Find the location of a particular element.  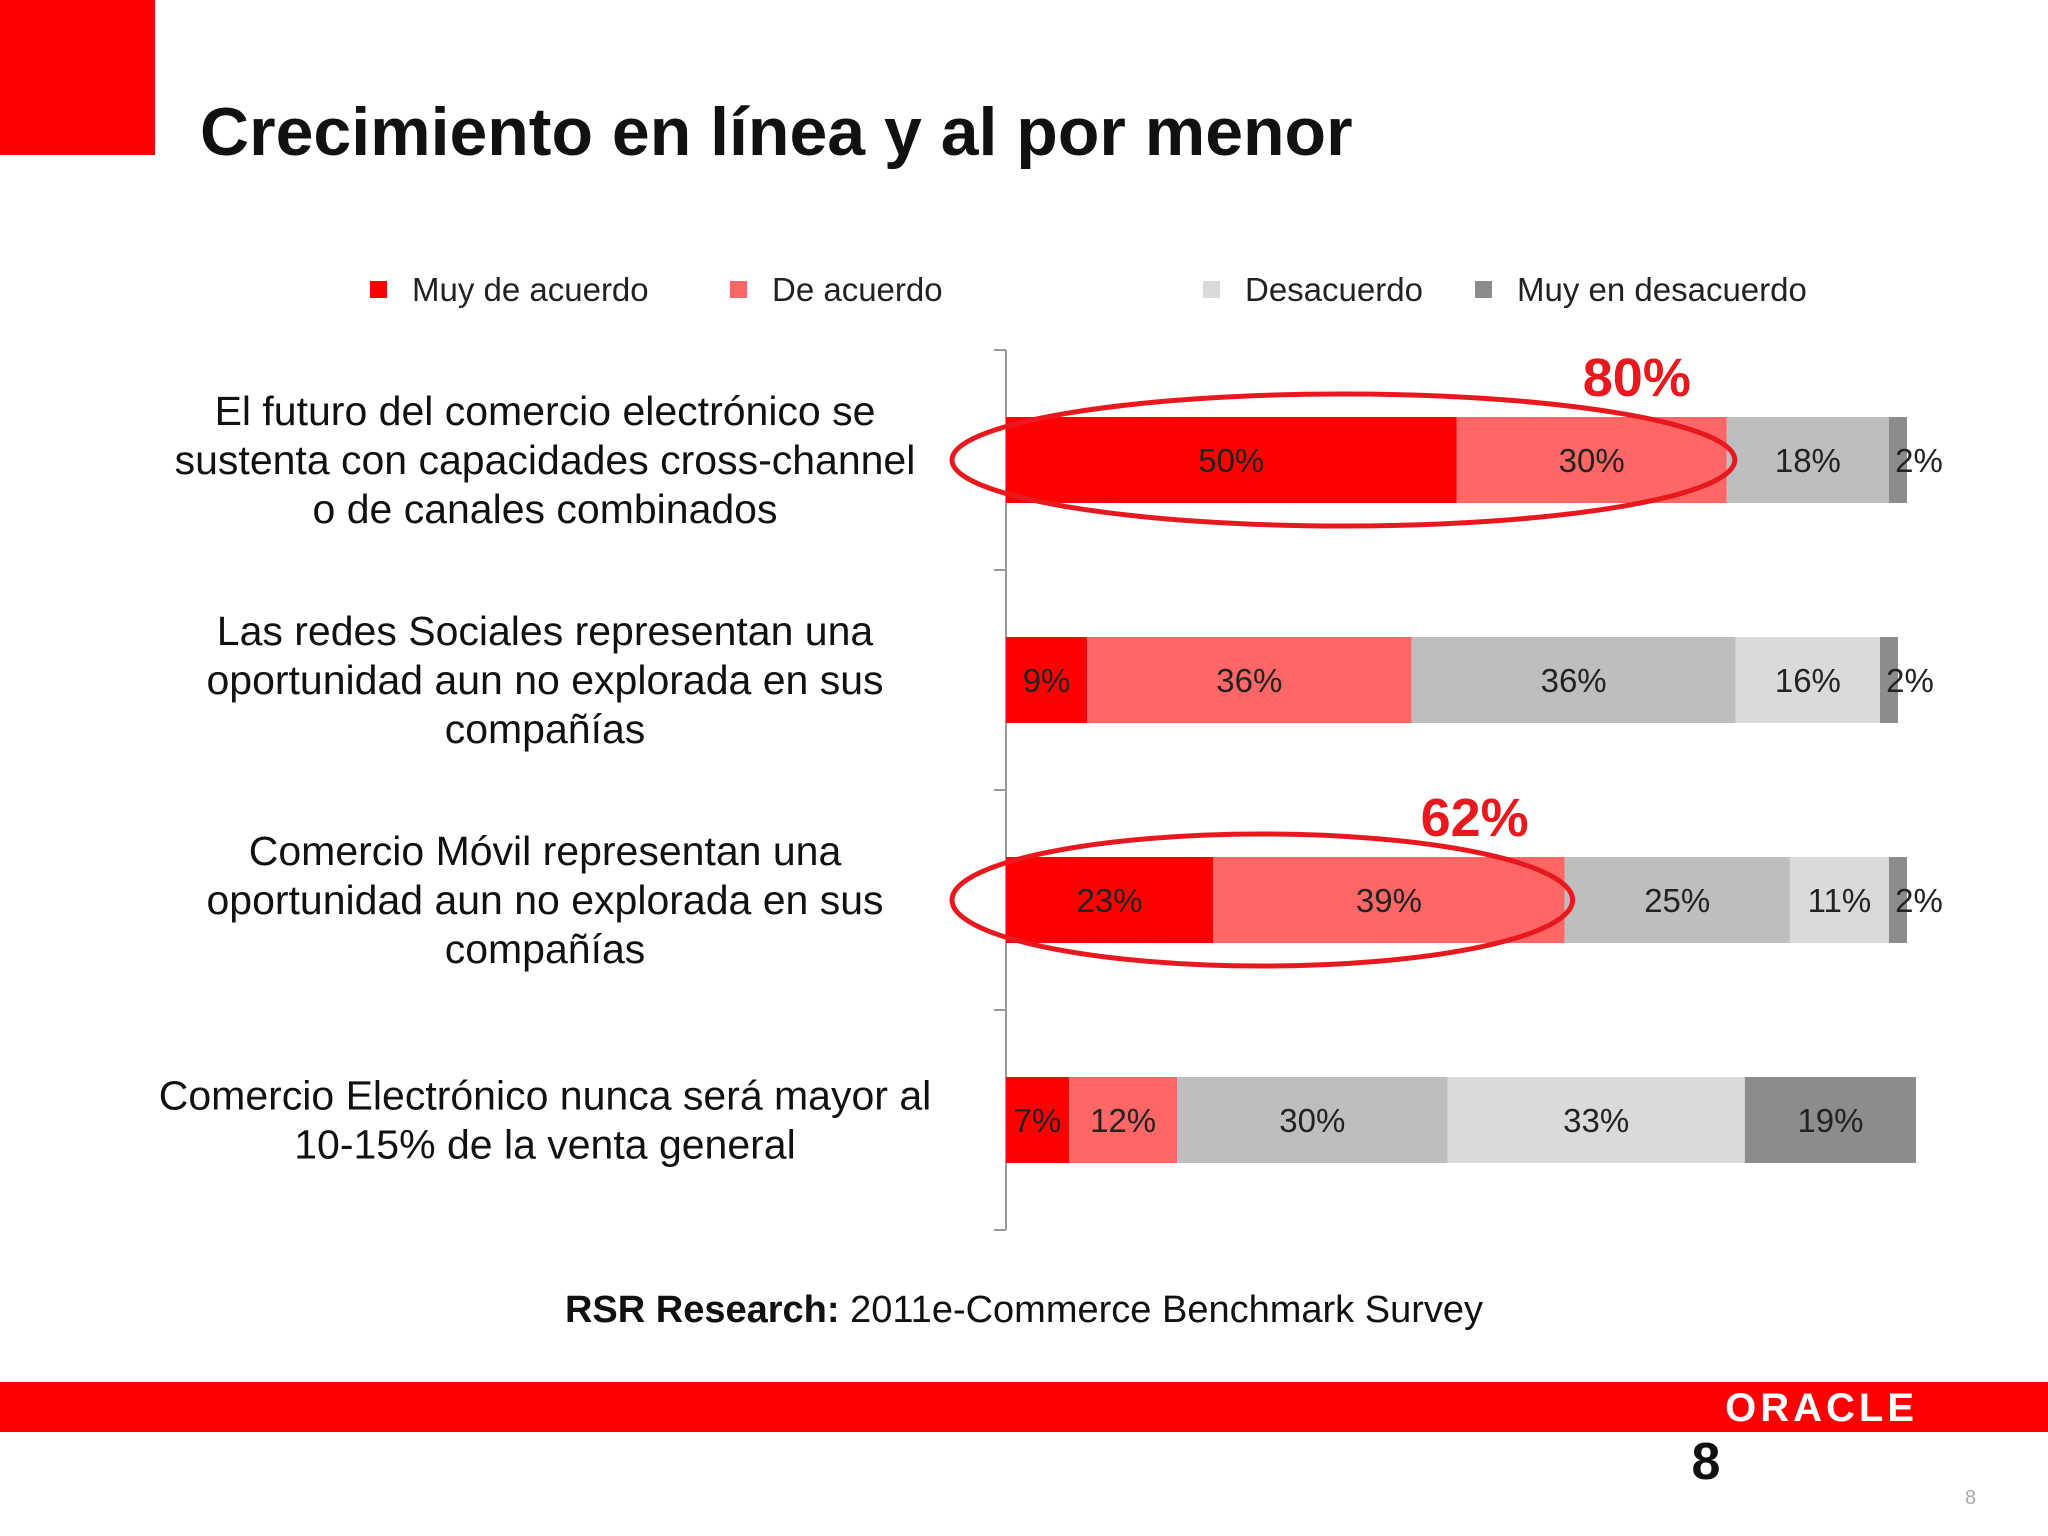

page-number: 8 is located at coordinates (1706, 1462).